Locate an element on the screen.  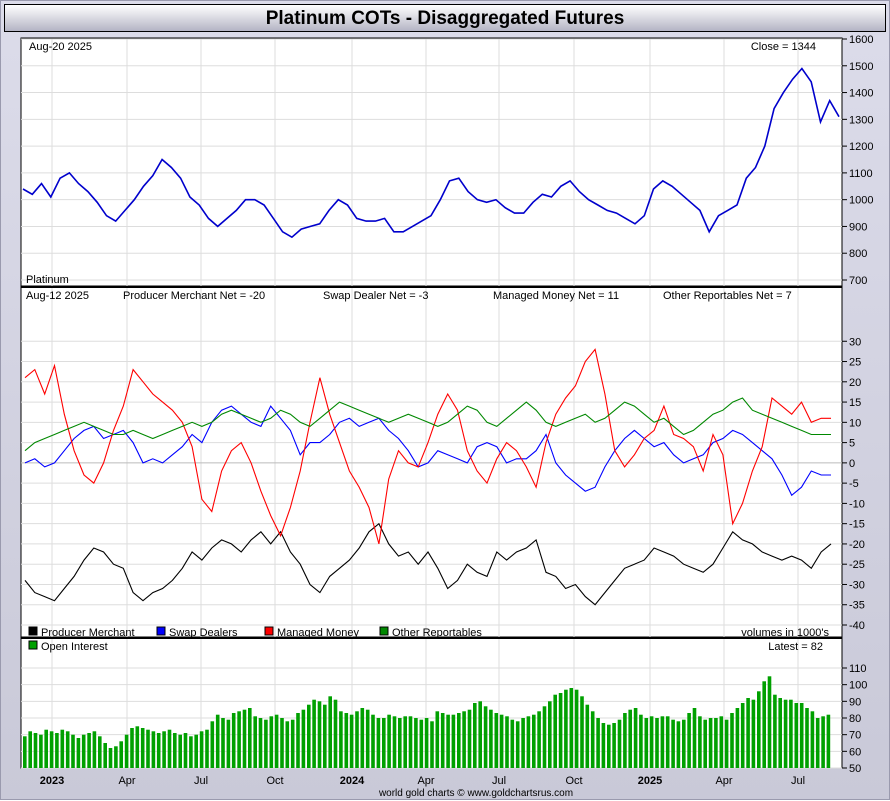
y-tick-label: 900 is located at coordinates (858, 227).